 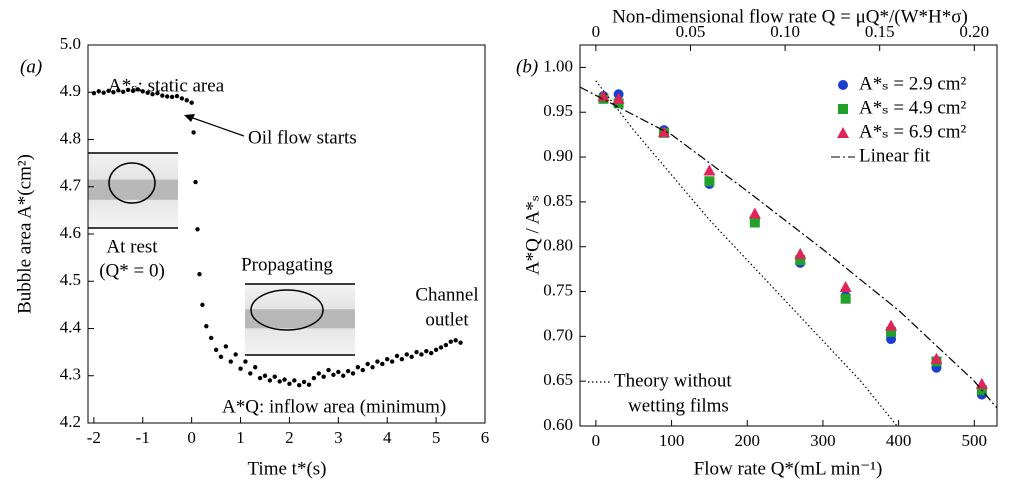 What do you see at coordinates (70, 421) in the screenshot?
I see `y-tick-label: 4.2` at bounding box center [70, 421].